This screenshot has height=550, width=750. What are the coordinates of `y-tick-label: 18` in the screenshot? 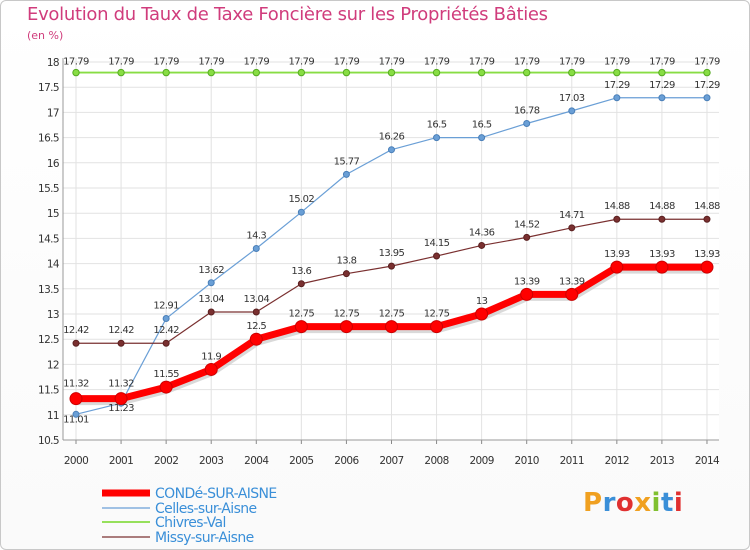 It's located at (53, 63).